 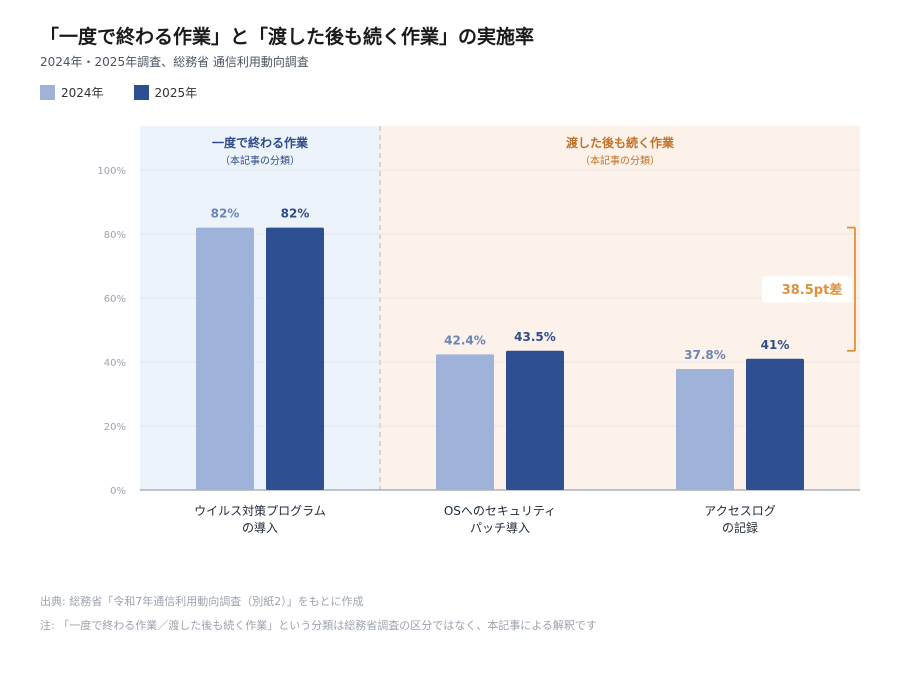 I want to click on chart-title: 「一度で終わる作業」と「渡した後も続く作業」の実施率, so click(x=287, y=37).